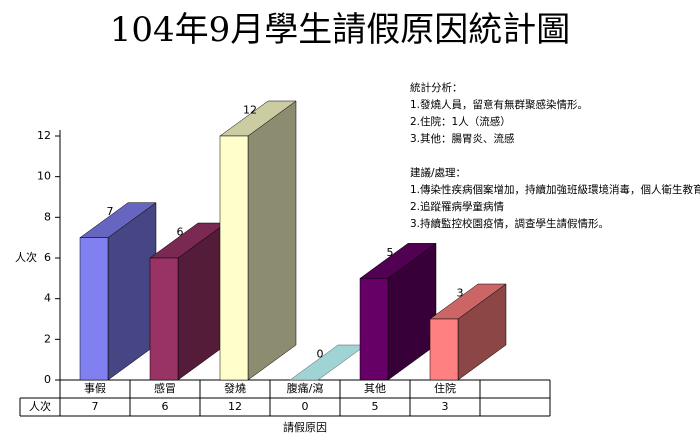 This screenshot has height=441, width=700. I want to click on data-label: 7, so click(110, 211).